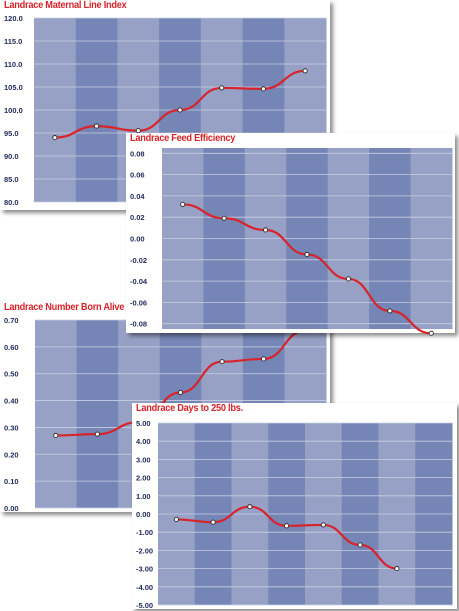 The height and width of the screenshot is (611, 459). What do you see at coordinates (11, 427) in the screenshot?
I see `y-tick-label: 0.30` at bounding box center [11, 427].